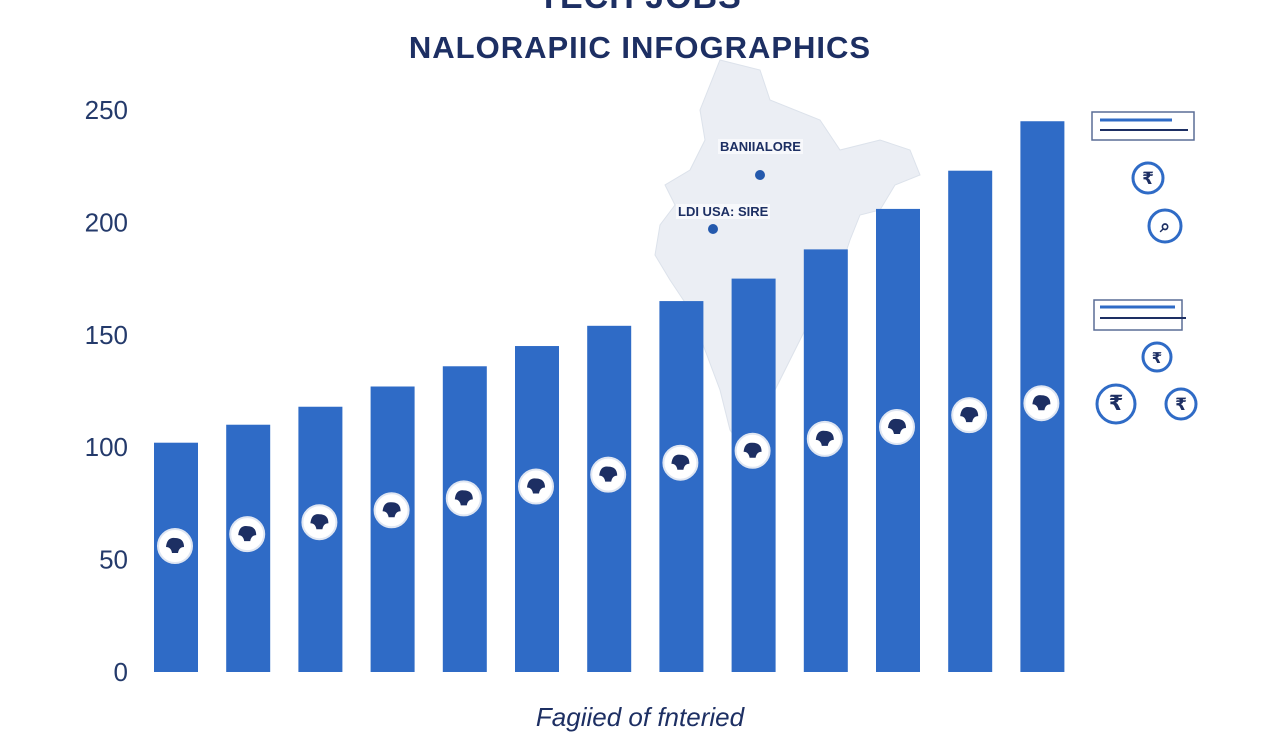  I want to click on x-axis-label: Fagiied of fnteried, so click(640, 717).